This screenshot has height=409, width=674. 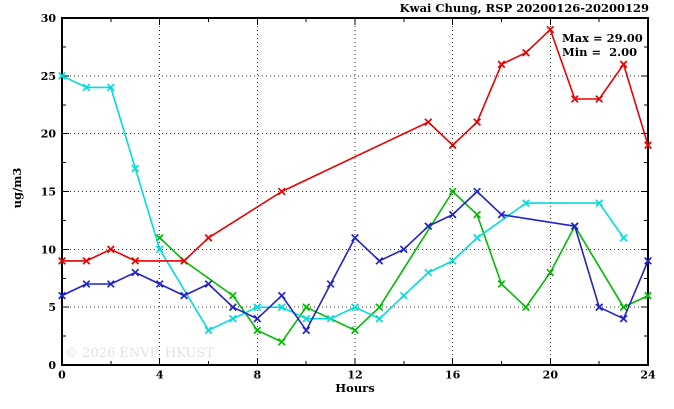 What do you see at coordinates (17, 188) in the screenshot?
I see `y-axis-title: ug/m3` at bounding box center [17, 188].